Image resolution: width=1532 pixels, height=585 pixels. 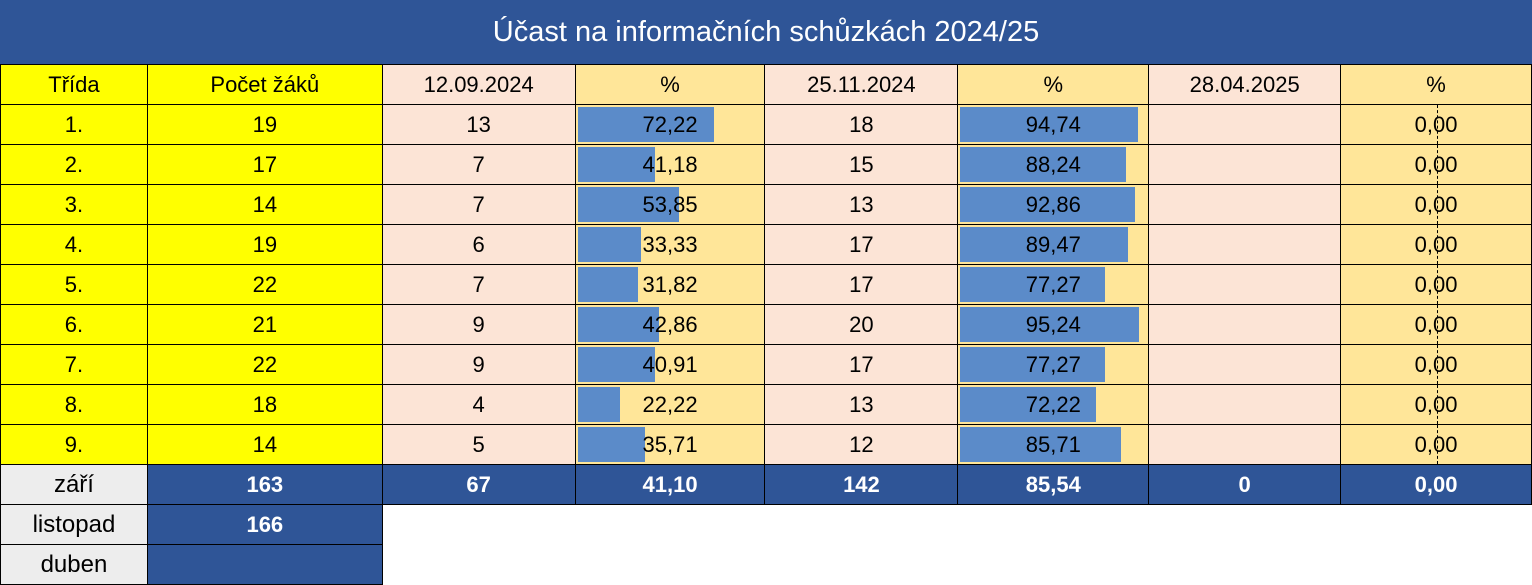 What do you see at coordinates (1436, 484) in the screenshot?
I see `summary-p3: 0,00` at bounding box center [1436, 484].